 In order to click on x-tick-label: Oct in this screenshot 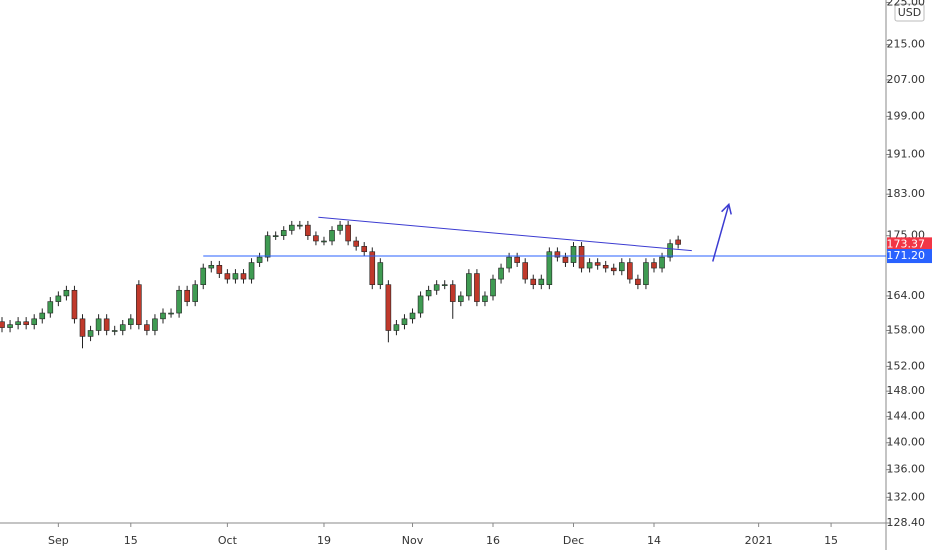, I will do `click(228, 540)`.